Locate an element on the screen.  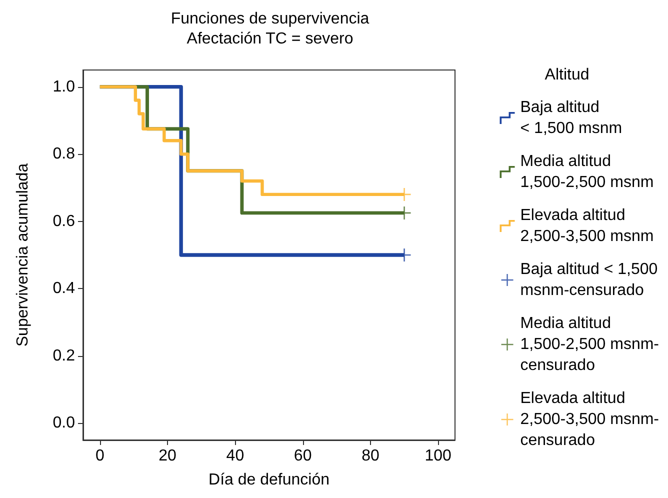
legend-label: Media altitud 1,500-2,500 msnm is located at coordinates (587, 172).